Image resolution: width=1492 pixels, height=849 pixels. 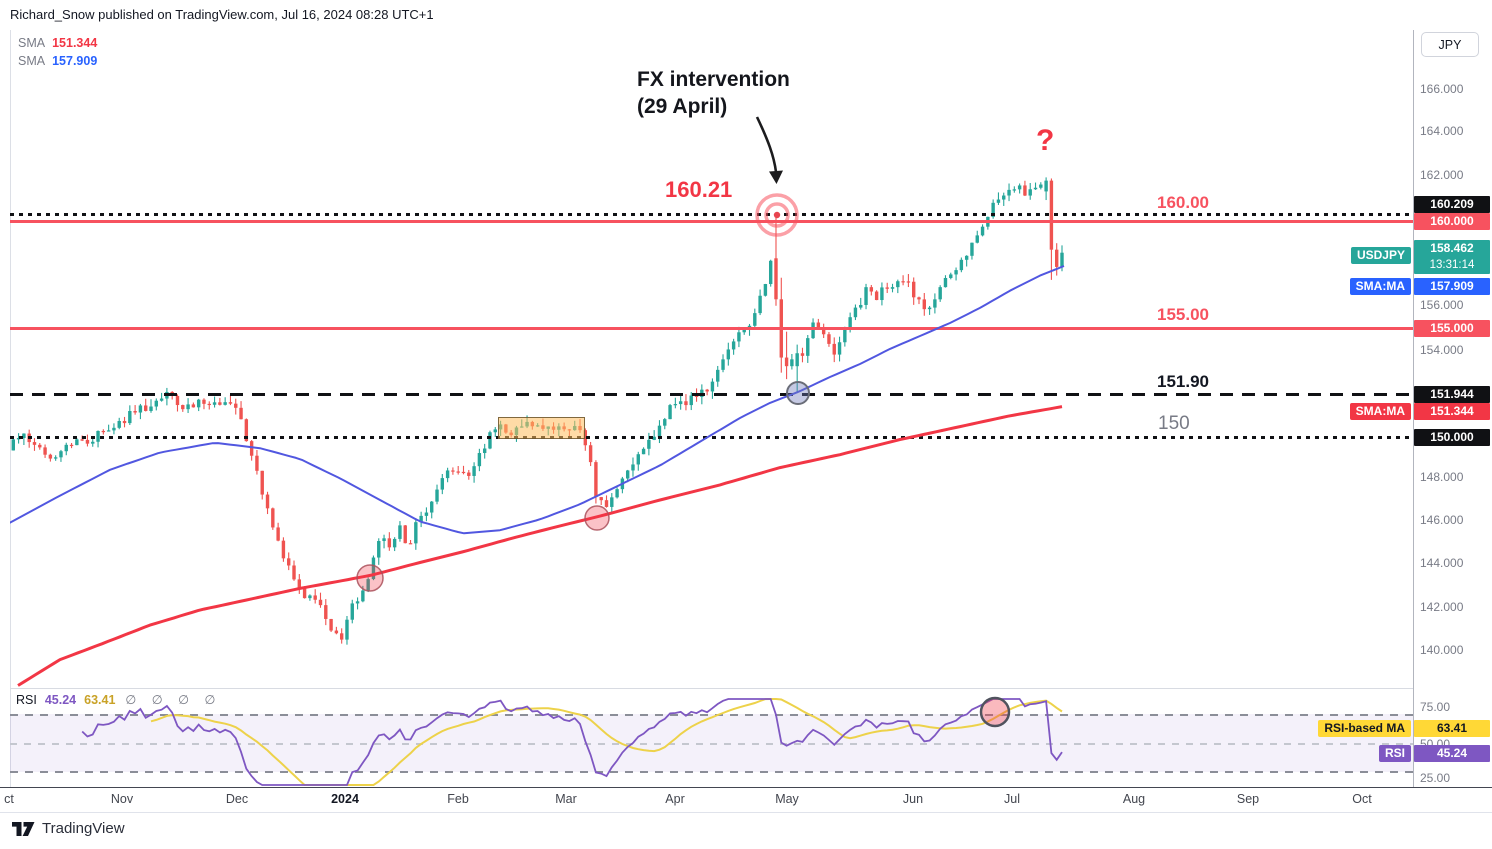 I want to click on time-axis: ct Nov Dec 2024 Feb Mar Apr May Jun Jul Aug Sep Oct, so click(x=746, y=800).